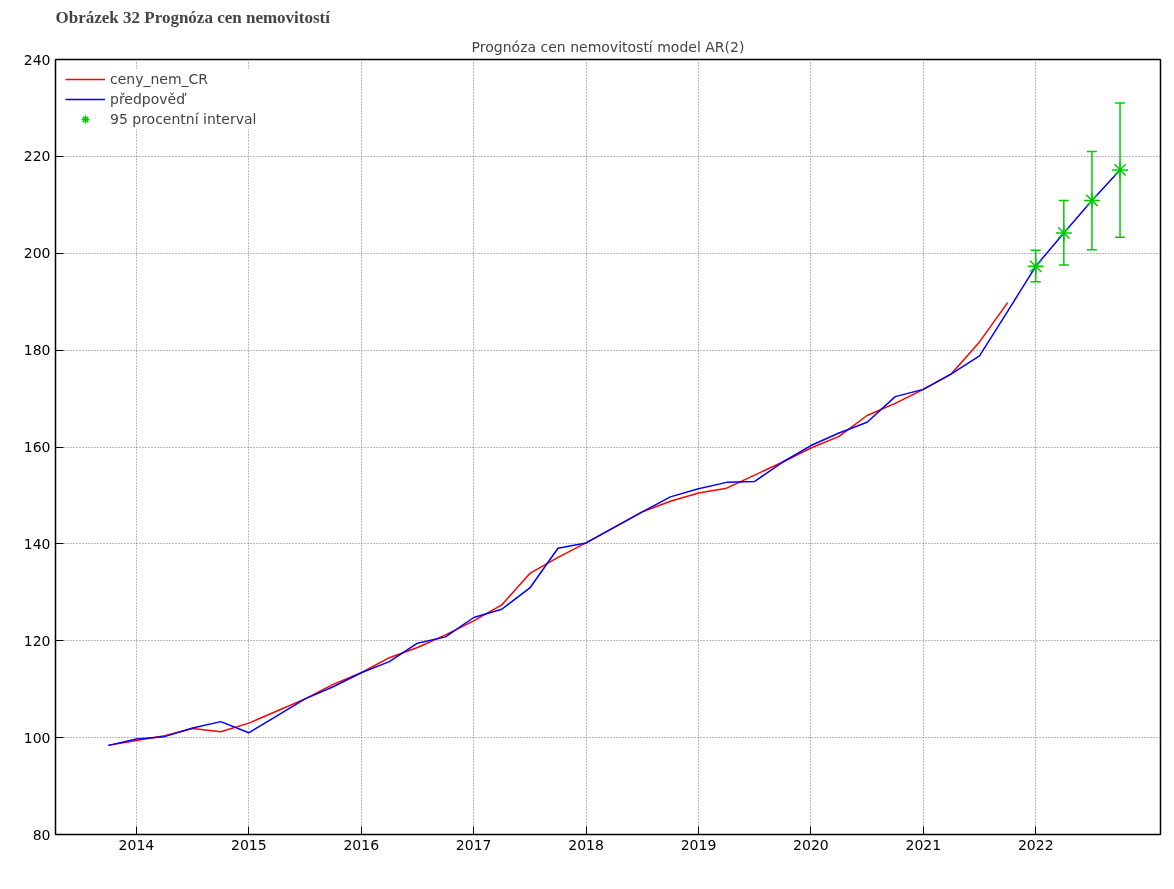  I want to click on x-tick-label: 2016, so click(361, 844).